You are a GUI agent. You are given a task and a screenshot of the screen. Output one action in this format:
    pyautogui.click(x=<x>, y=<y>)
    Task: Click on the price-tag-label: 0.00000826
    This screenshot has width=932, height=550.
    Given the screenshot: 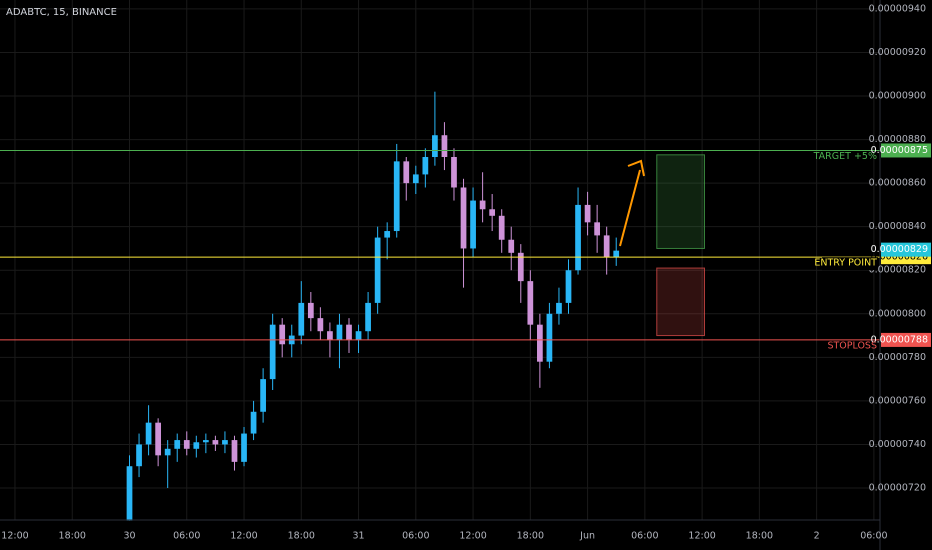 What is the action you would take?
    pyautogui.click(x=899, y=257)
    